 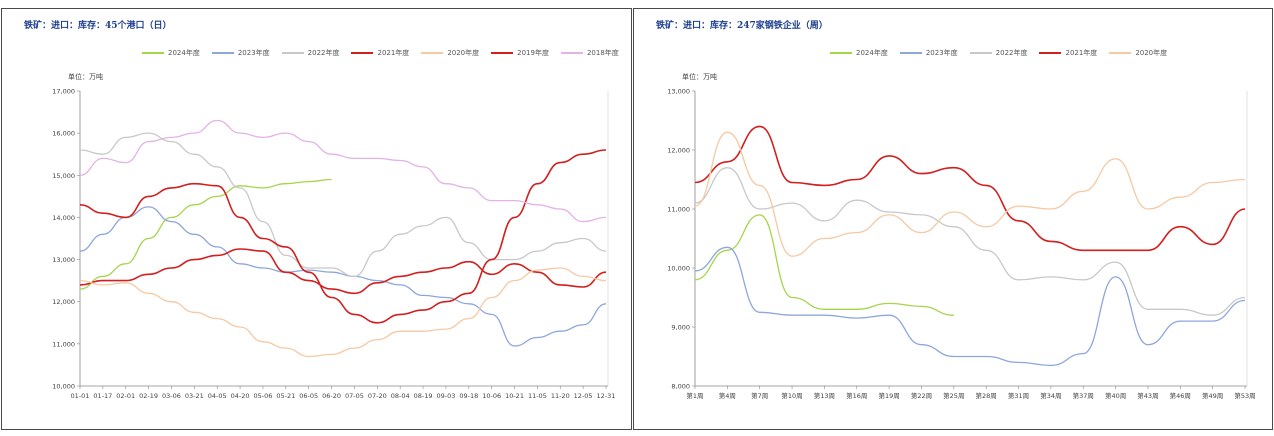 I want to click on x-tick-label: 08-19, so click(x=423, y=396).